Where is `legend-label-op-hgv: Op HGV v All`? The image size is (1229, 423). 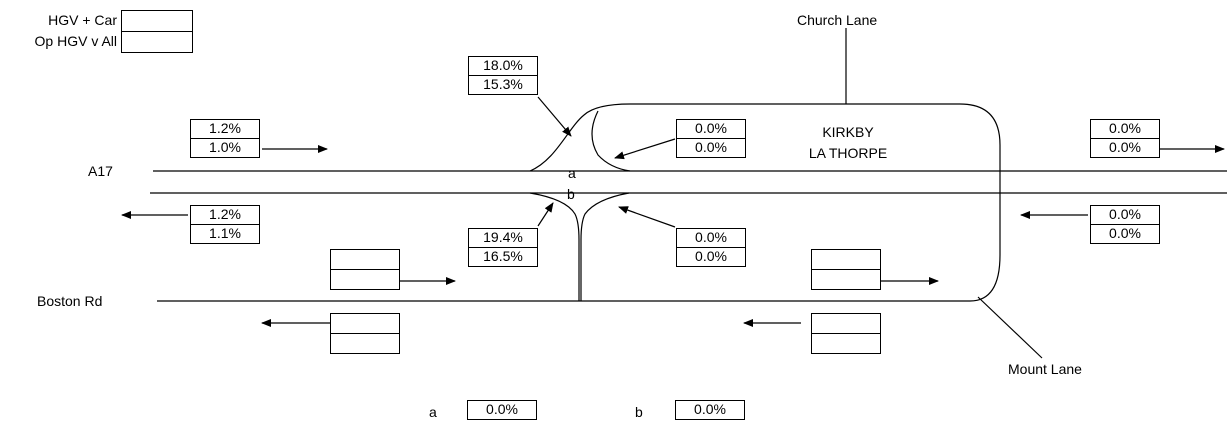 legend-label-op-hgv: Op HGV v All is located at coordinates (75, 41).